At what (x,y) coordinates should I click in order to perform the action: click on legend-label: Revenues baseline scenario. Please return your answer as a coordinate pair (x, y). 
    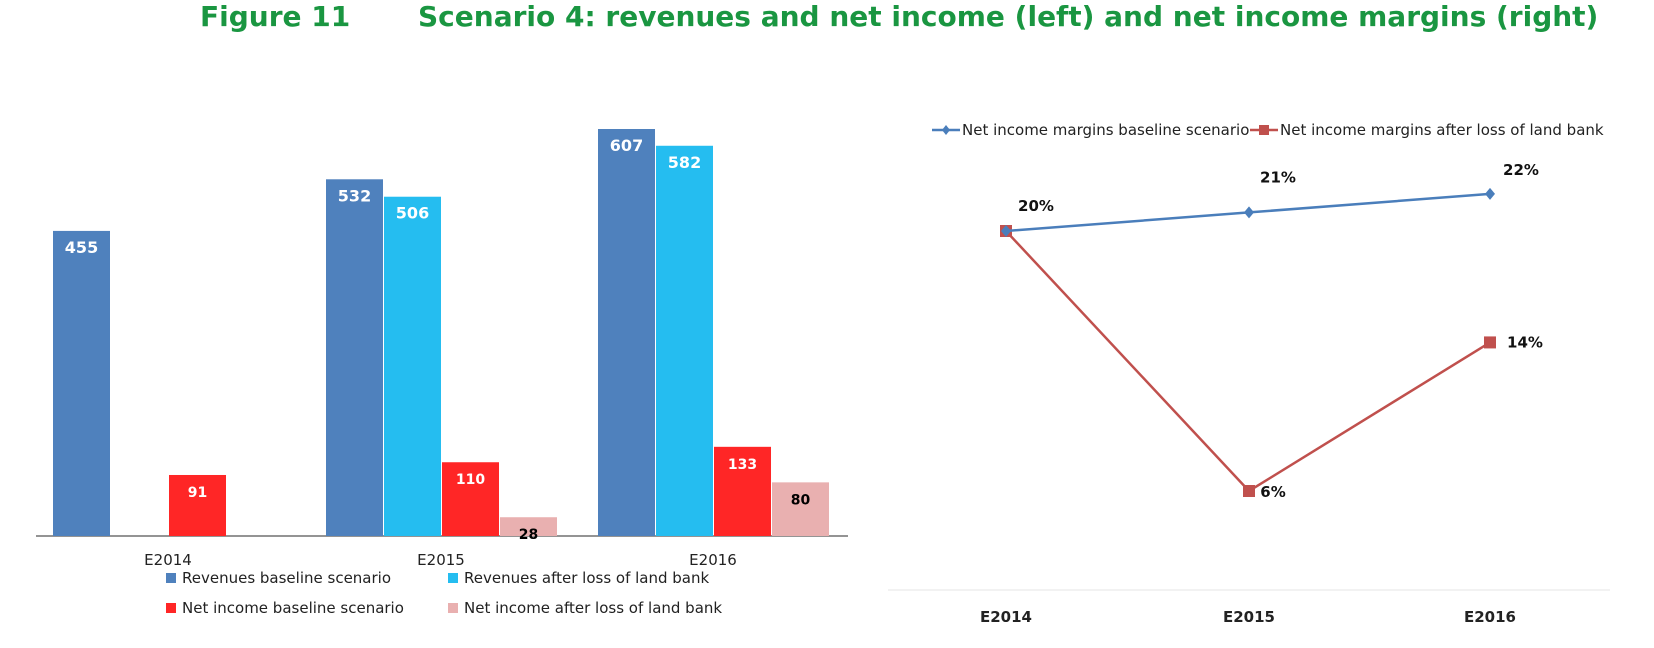
    Looking at the image, I should click on (286, 578).